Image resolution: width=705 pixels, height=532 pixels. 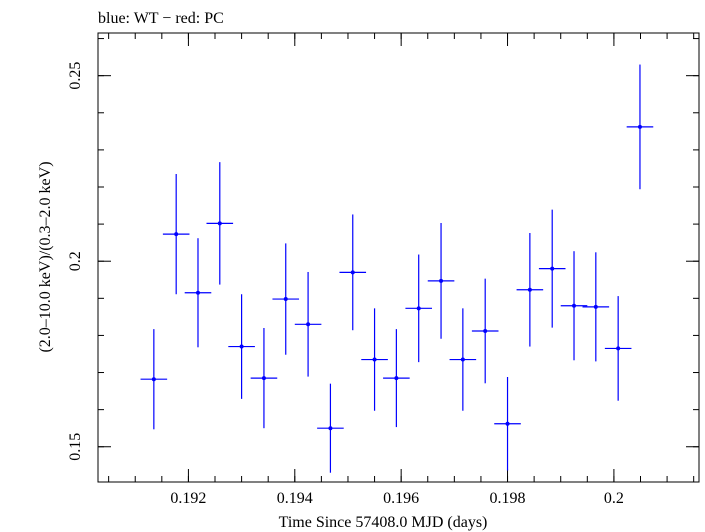 I want to click on x-tick-label: 0.2, so click(x=614, y=498).